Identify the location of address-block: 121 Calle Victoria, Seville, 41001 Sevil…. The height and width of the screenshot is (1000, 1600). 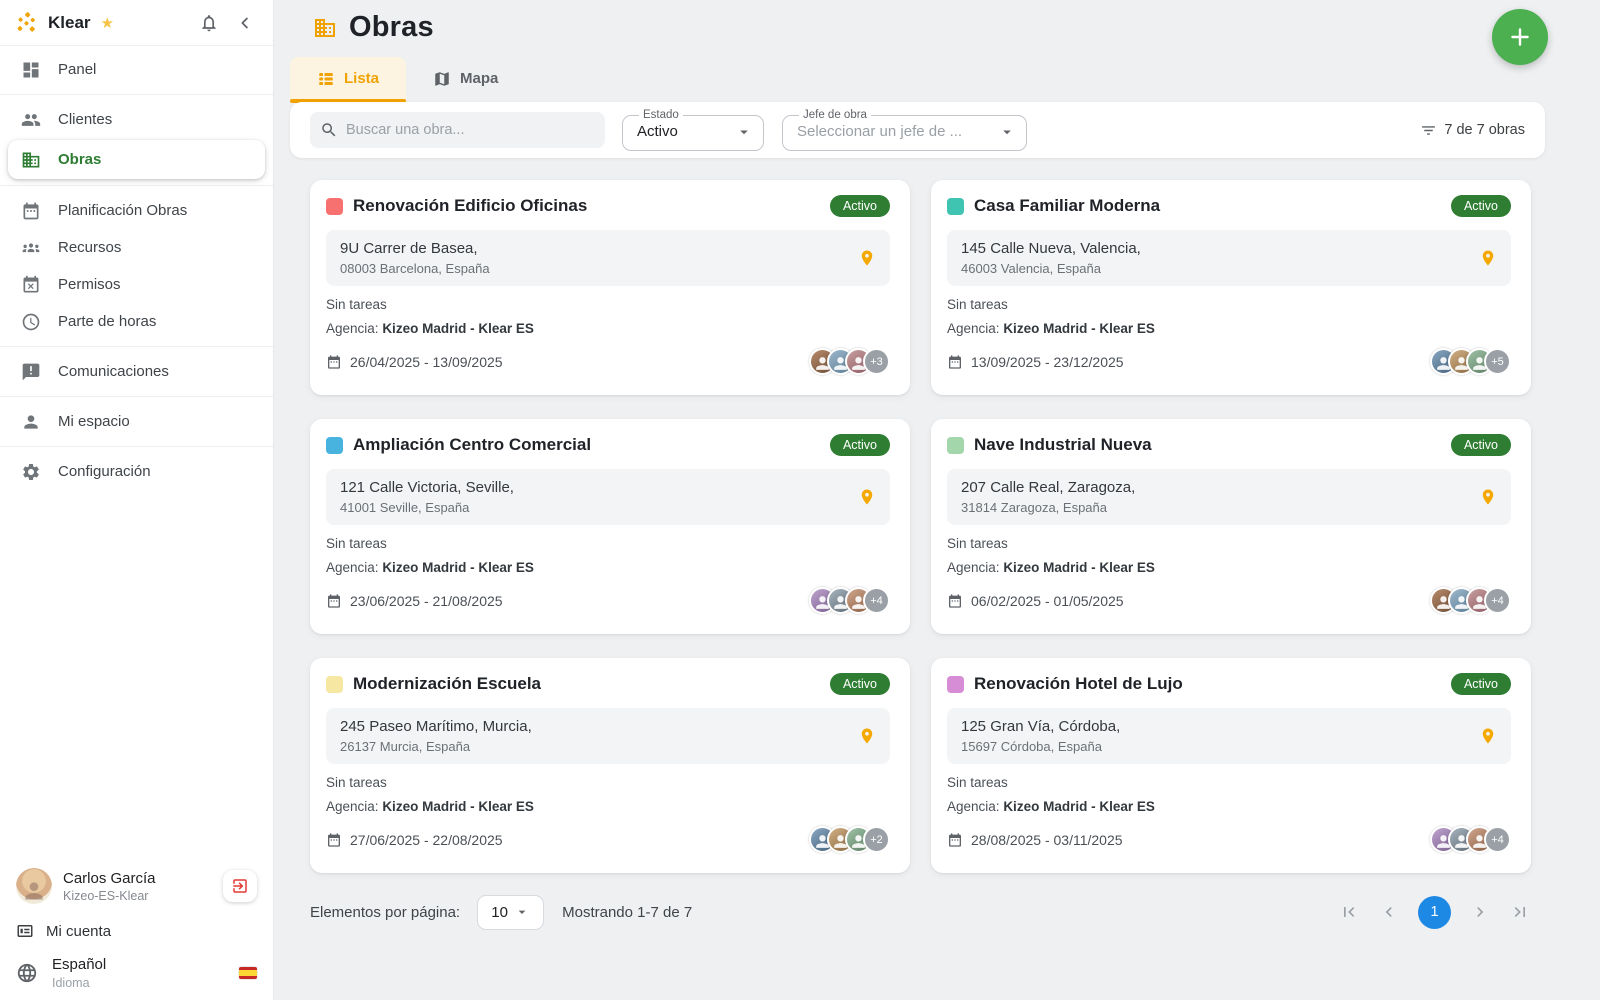
(608, 497).